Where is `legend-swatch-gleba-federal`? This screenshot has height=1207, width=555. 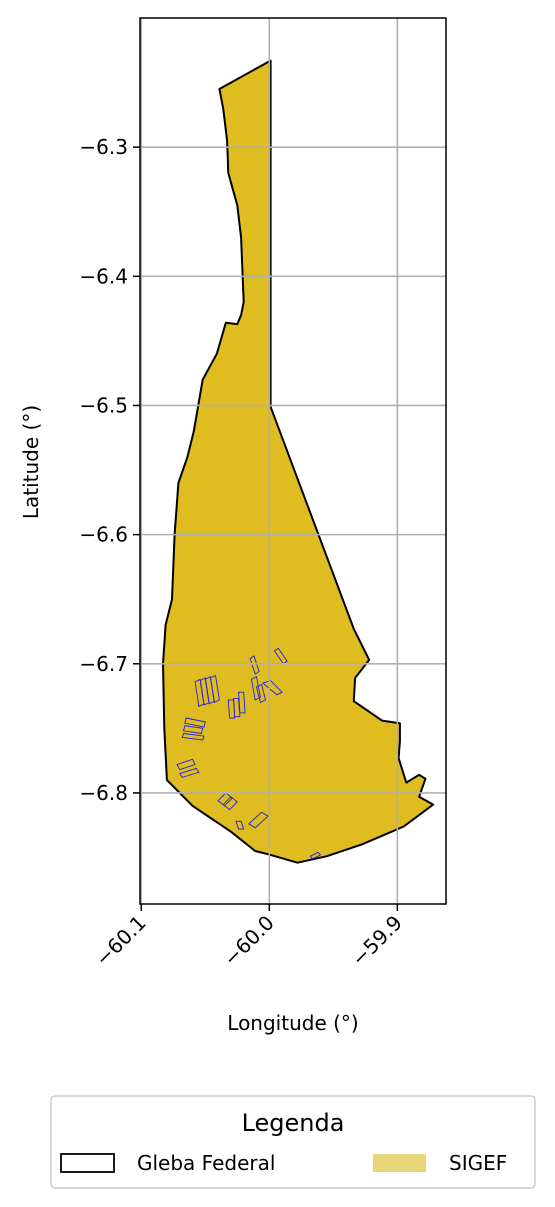
legend-swatch-gleba-federal is located at coordinates (87, 1163).